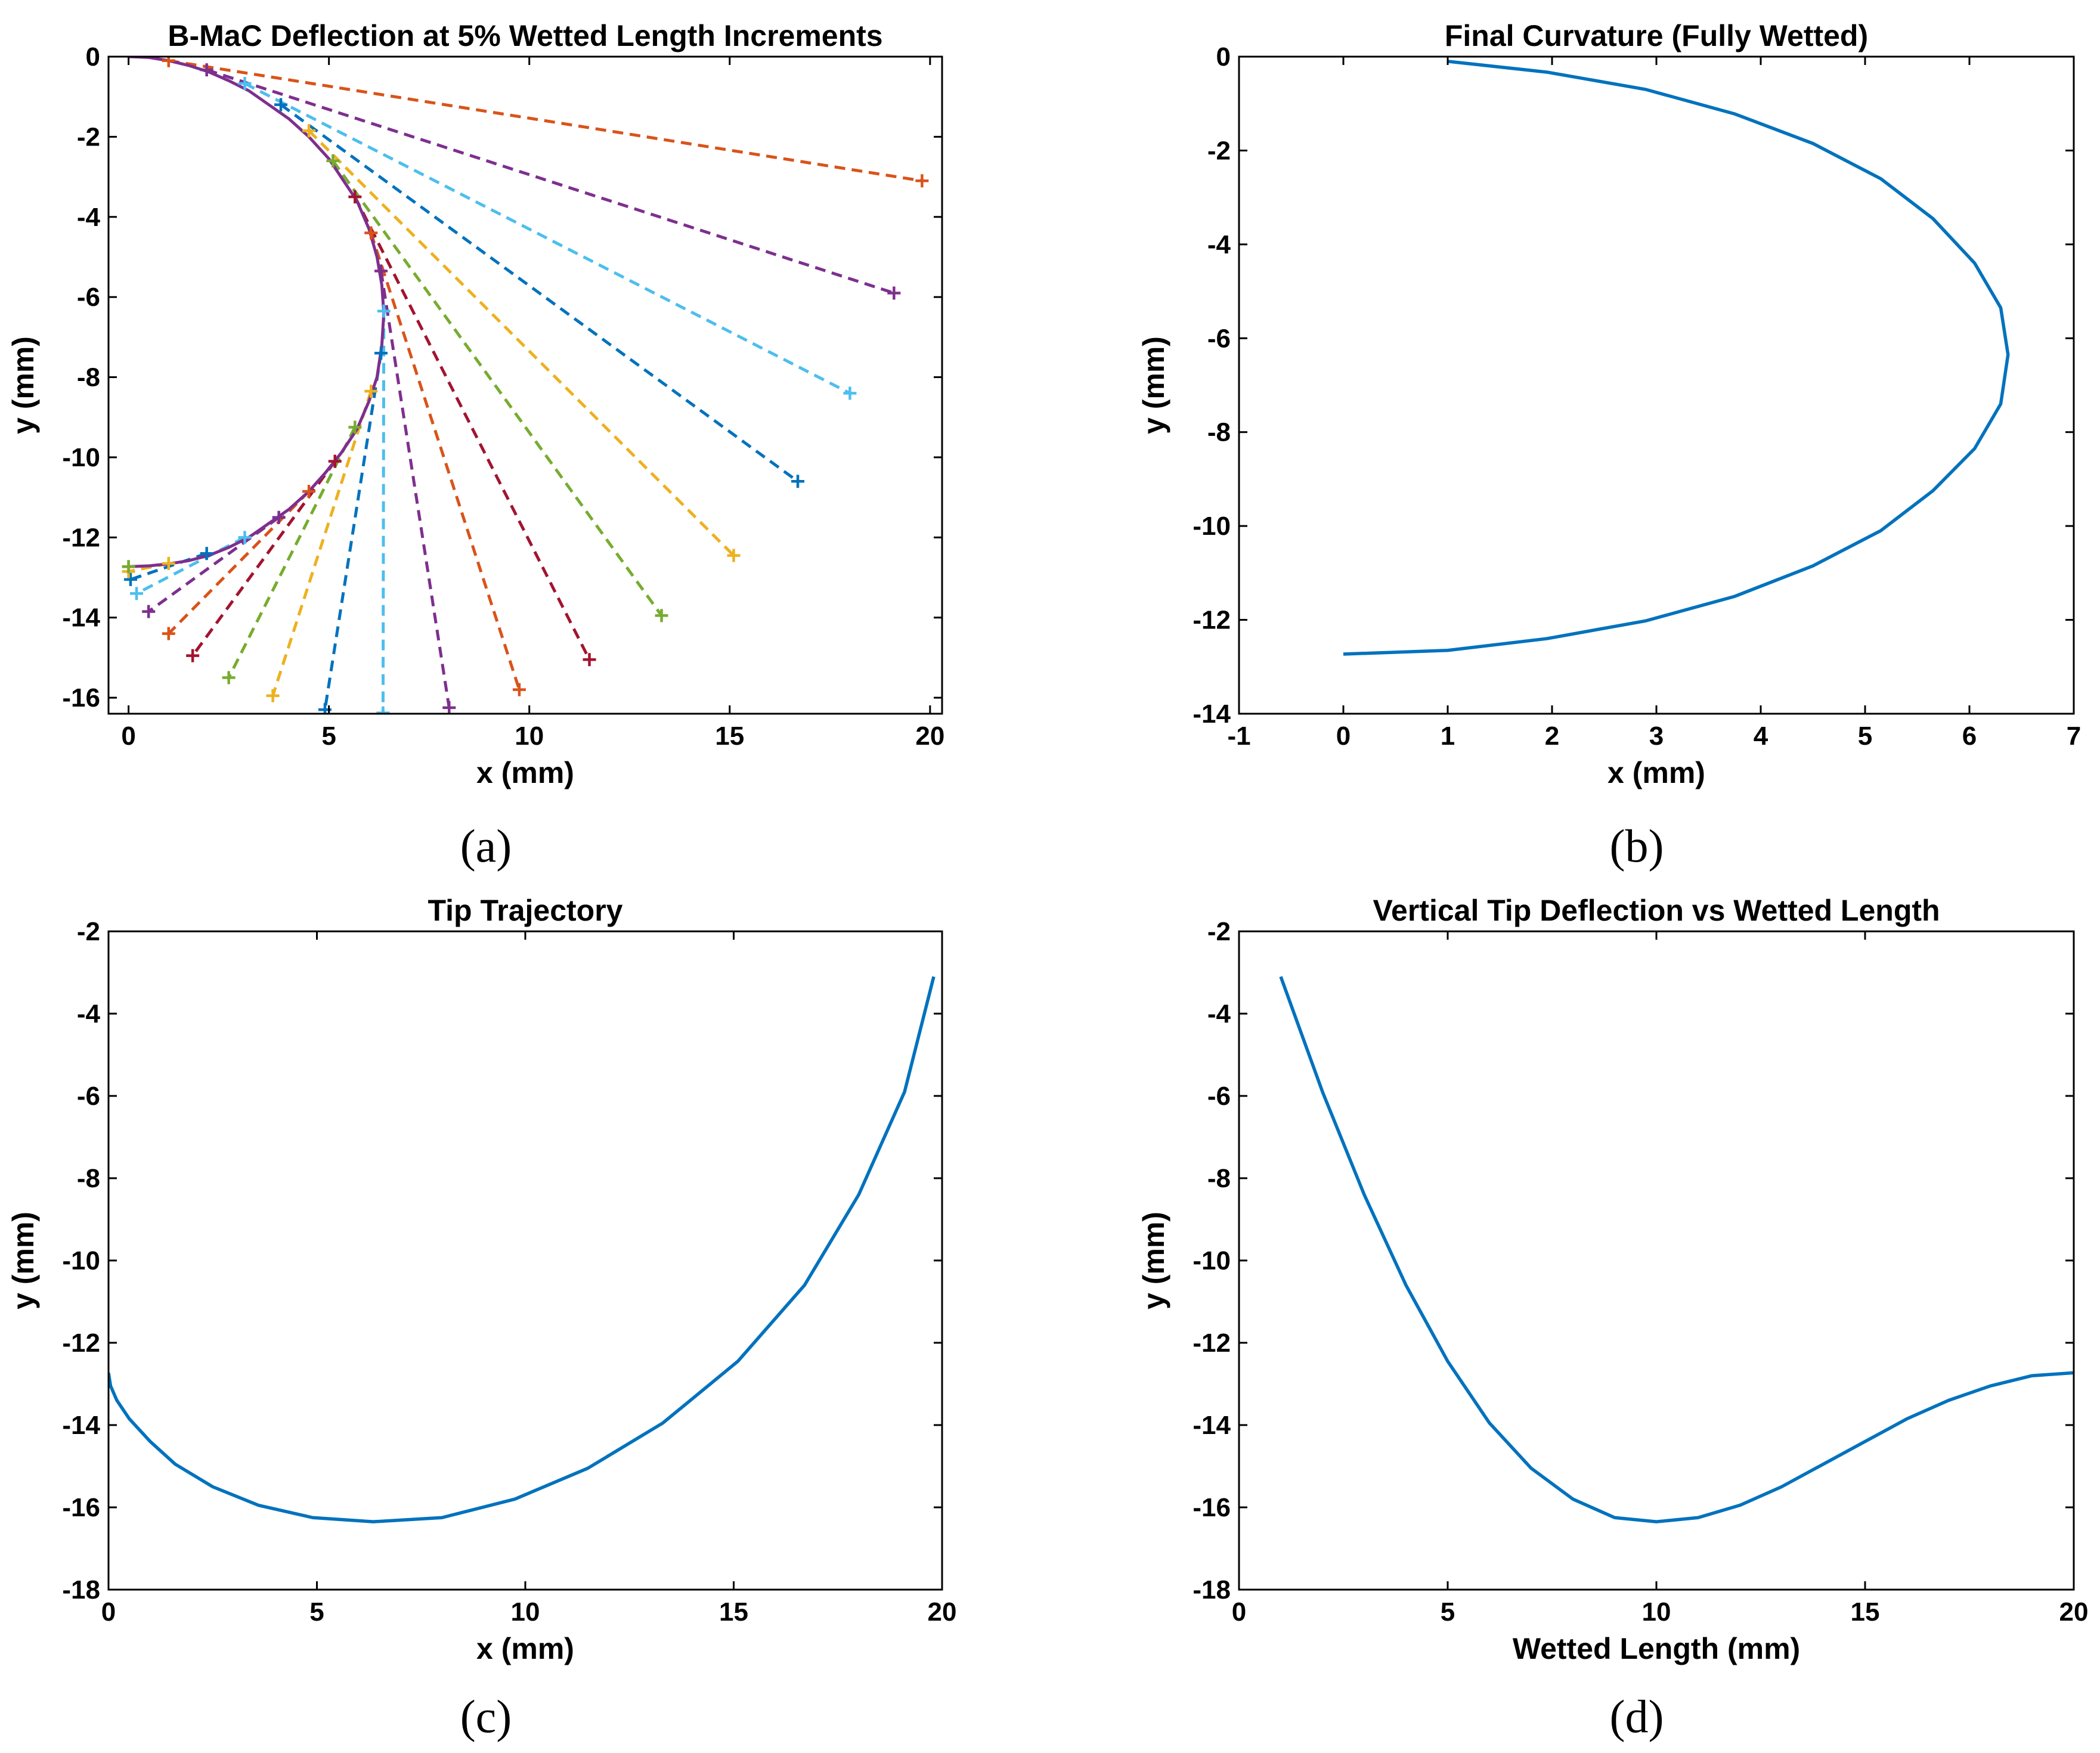 The height and width of the screenshot is (1753, 2100). What do you see at coordinates (1656, 736) in the screenshot?
I see `x-tick-label: 3` at bounding box center [1656, 736].